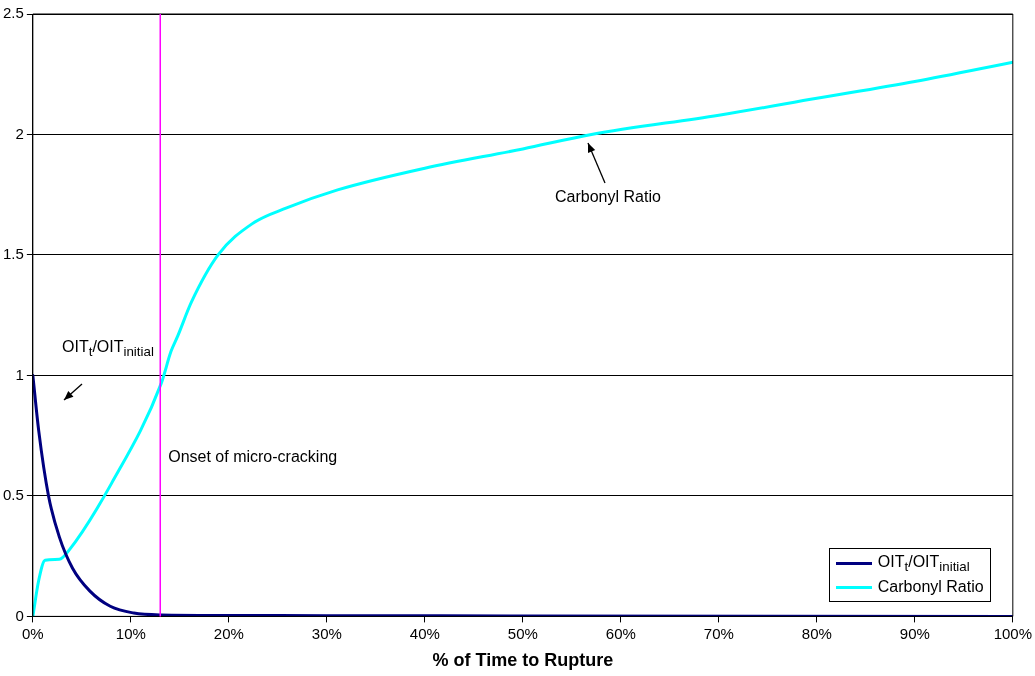  What do you see at coordinates (13, 254) in the screenshot?
I see `y-tick-label: 1.5` at bounding box center [13, 254].